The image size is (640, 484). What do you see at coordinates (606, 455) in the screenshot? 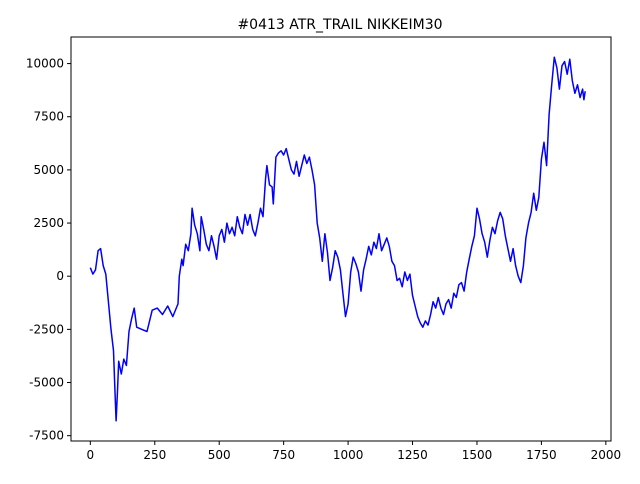
I see `x-tick-label: 2000` at bounding box center [606, 455].